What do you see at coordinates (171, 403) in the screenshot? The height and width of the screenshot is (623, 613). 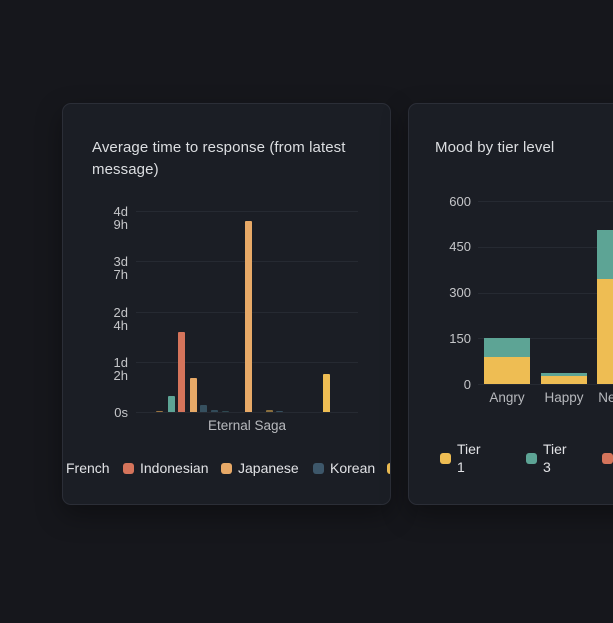 I see `bar-french` at bounding box center [171, 403].